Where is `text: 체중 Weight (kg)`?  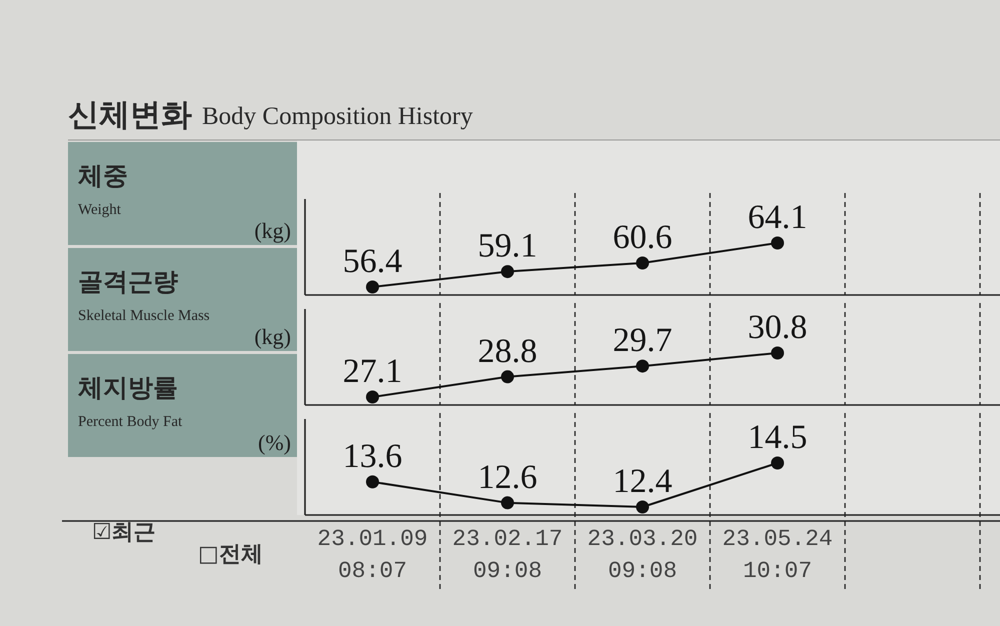
text: 체중 Weight (kg) is located at coordinates (184, 202).